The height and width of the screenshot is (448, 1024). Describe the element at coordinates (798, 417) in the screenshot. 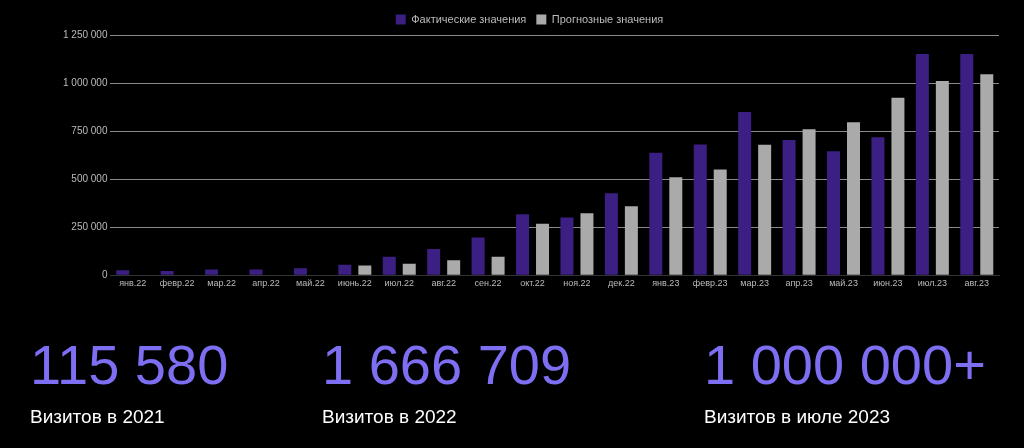

I see `text: Визитов в июле 2023` at that location.